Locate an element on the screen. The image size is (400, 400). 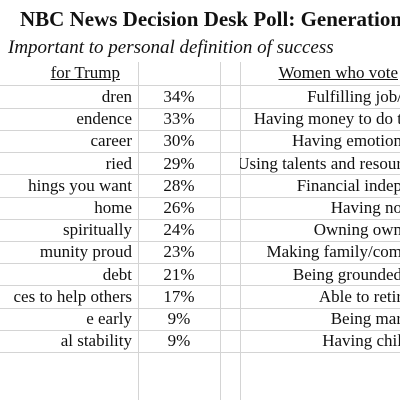
table-row: career 30% Having emotion is located at coordinates (200, 141).